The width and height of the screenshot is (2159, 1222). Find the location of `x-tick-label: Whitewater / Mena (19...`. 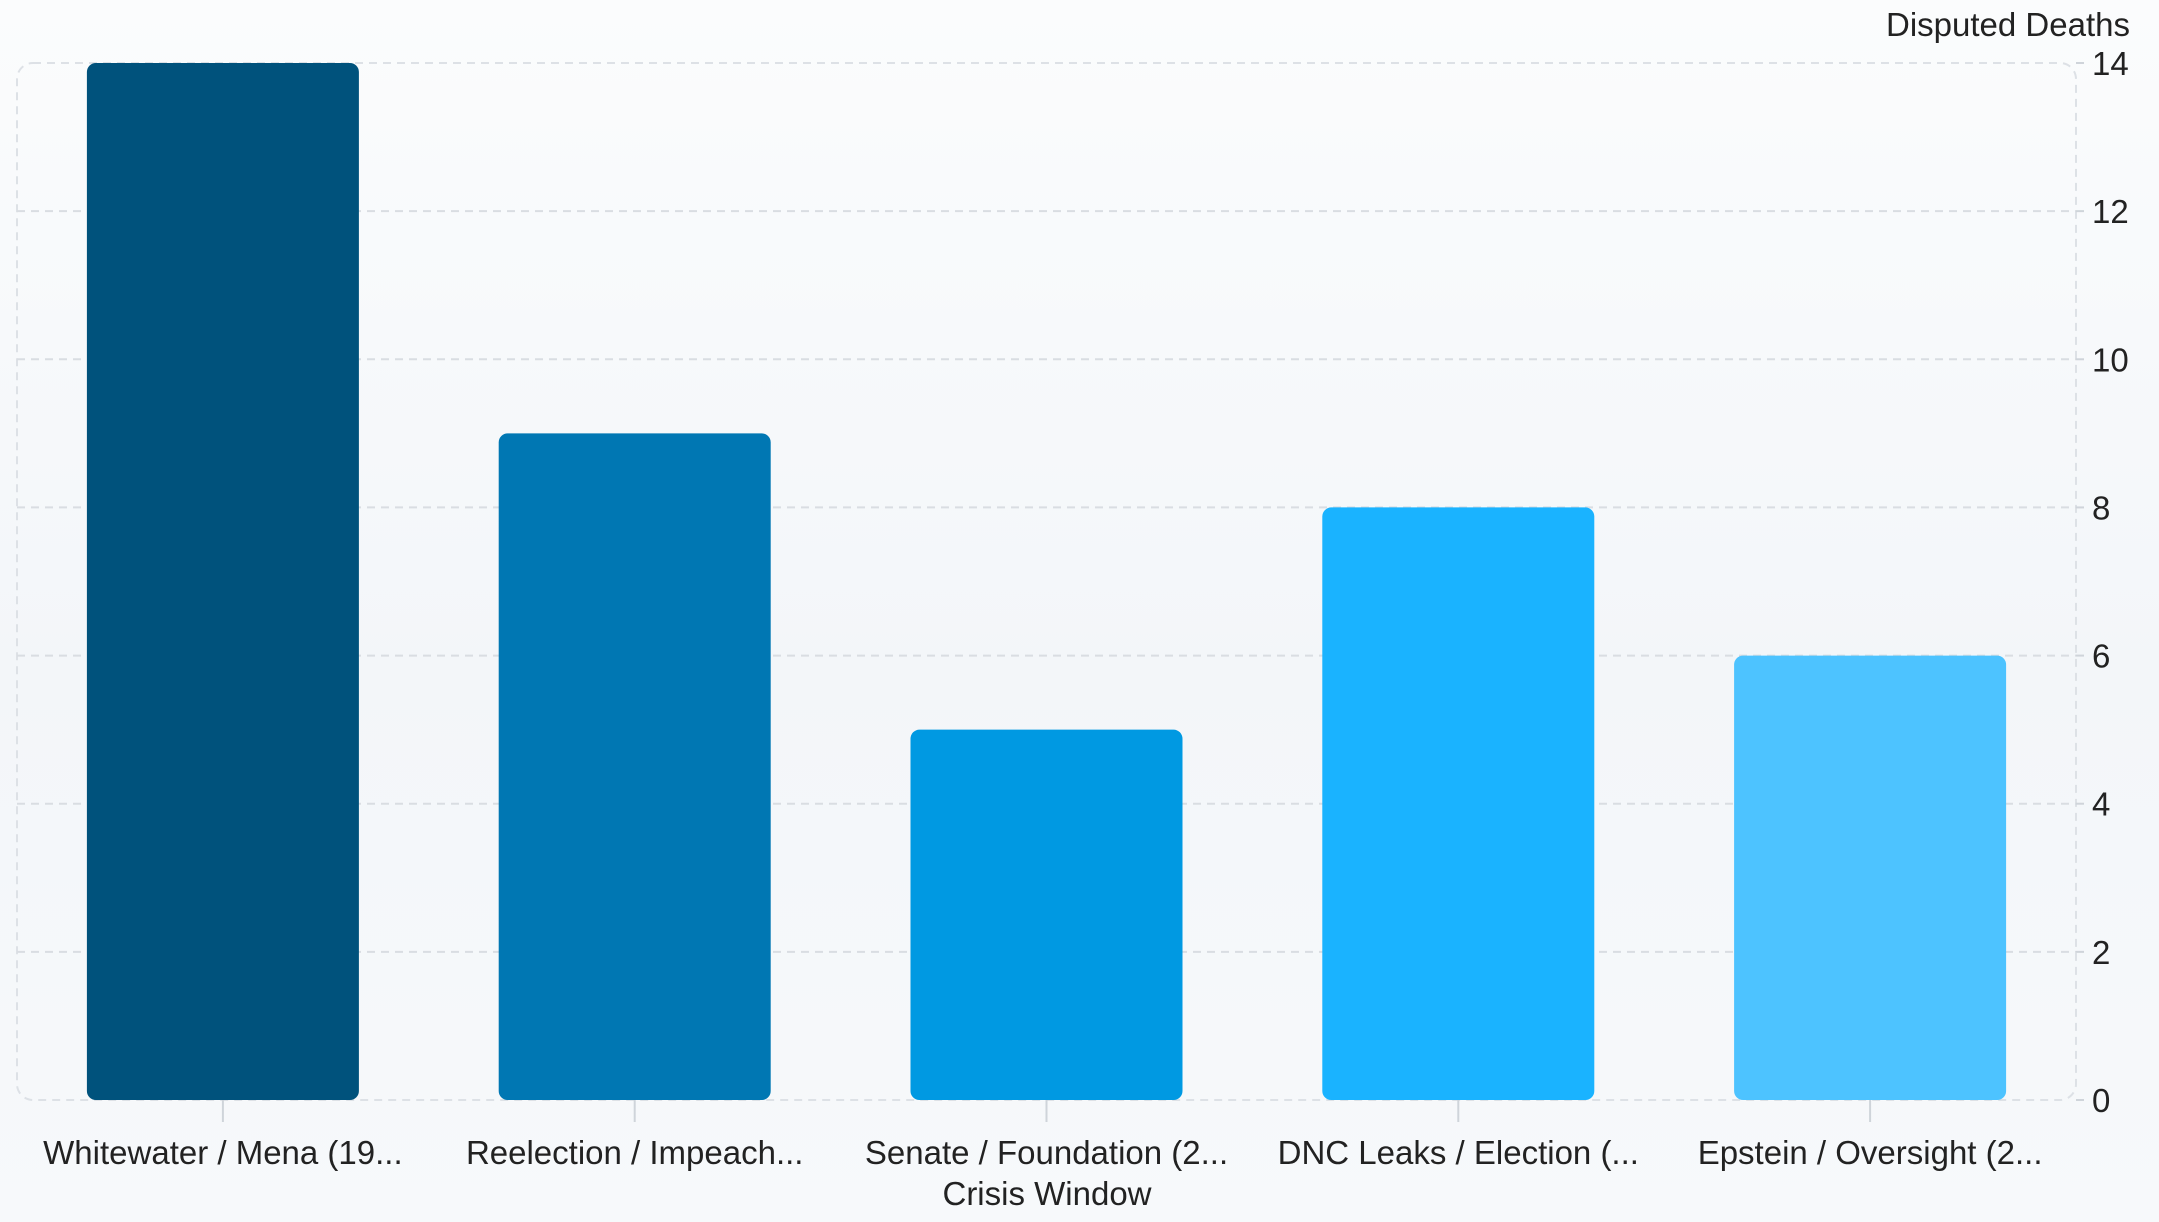

x-tick-label: Whitewater / Mena (19... is located at coordinates (222, 1152).